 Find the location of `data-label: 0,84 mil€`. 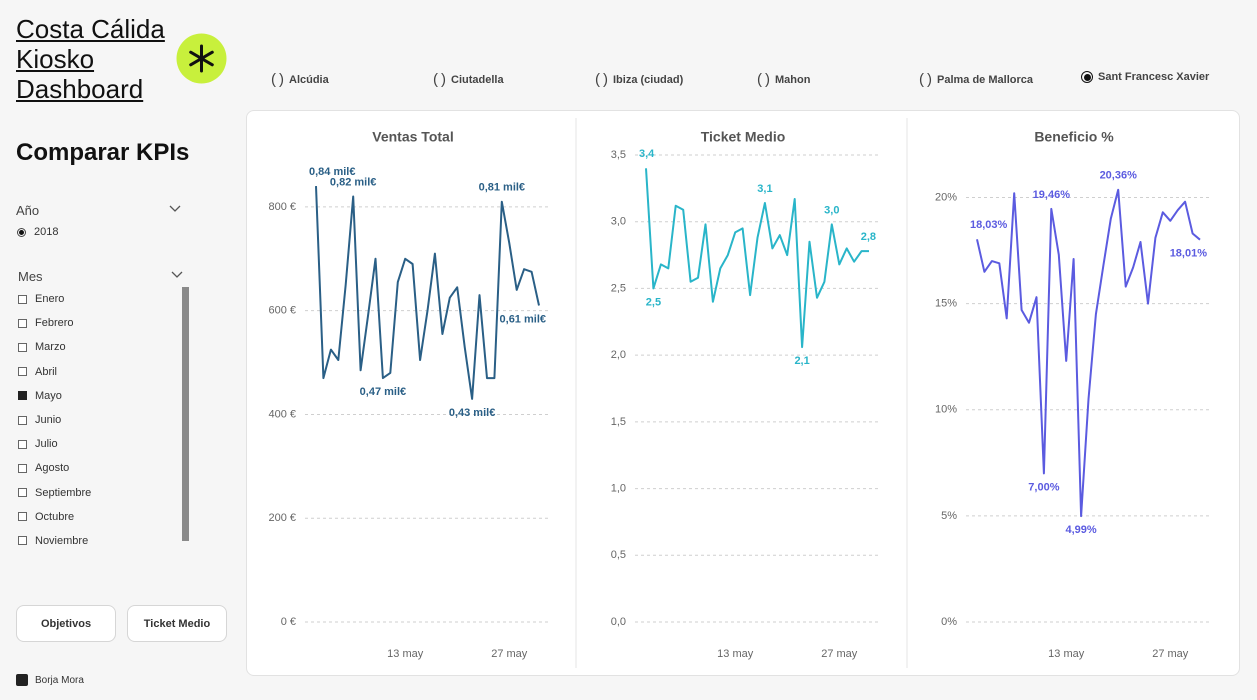

data-label: 0,84 mil€ is located at coordinates (332, 172).